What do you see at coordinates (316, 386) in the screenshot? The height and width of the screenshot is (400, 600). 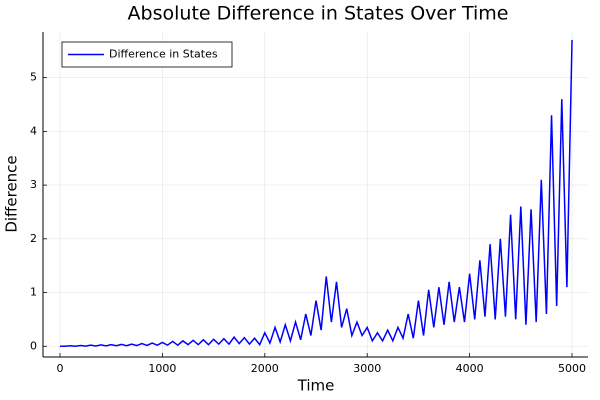 I see `x-axis-label: Time` at bounding box center [316, 386].